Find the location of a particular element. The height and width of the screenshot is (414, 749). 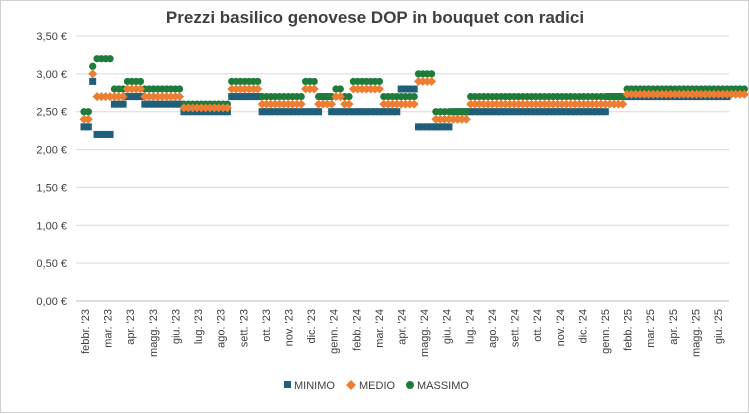

y-tick-label: 3,00 € is located at coordinates (51, 75).